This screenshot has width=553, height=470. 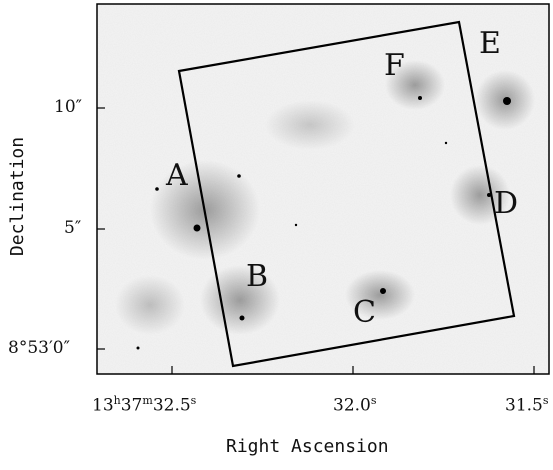 What do you see at coordinates (176, 175) in the screenshot?
I see `region-label-a: A` at bounding box center [176, 175].